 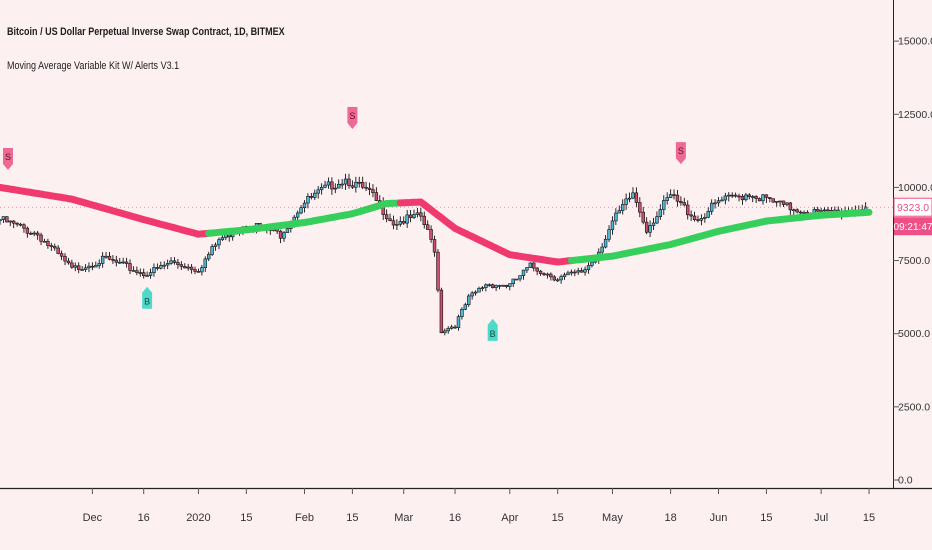 I want to click on last-price-value: 9323.0, so click(x=913, y=208).